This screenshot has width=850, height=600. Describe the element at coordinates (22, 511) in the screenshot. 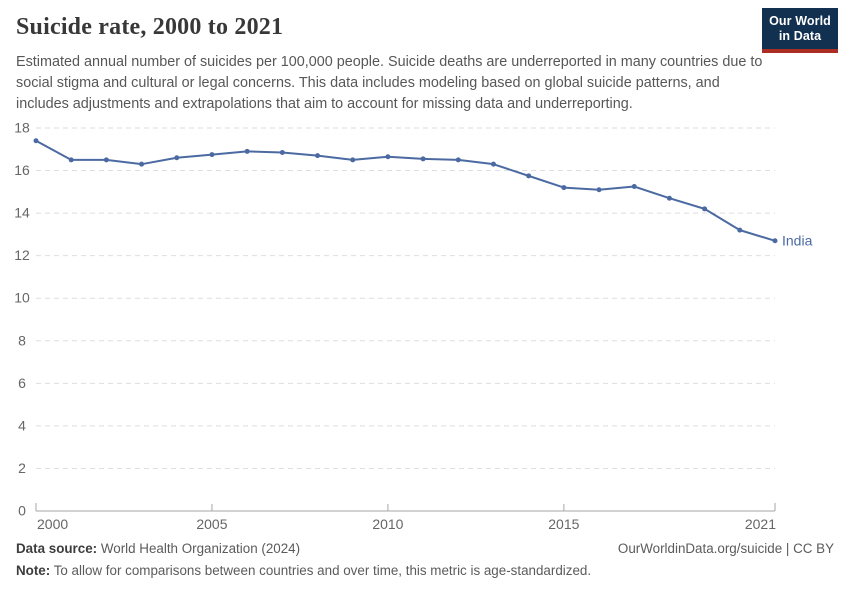

I see `y-tick-label: 0` at that location.